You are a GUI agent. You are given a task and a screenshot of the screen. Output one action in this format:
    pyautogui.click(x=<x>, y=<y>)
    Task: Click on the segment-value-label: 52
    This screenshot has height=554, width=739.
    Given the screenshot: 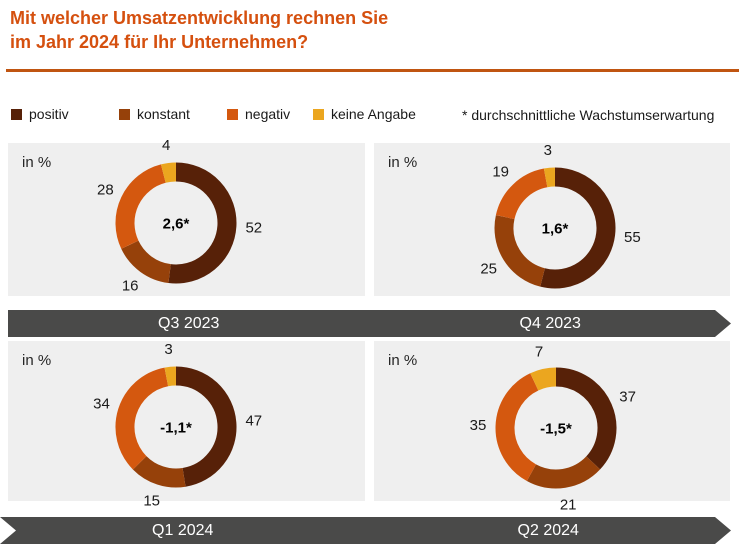 What is the action you would take?
    pyautogui.click(x=253, y=227)
    